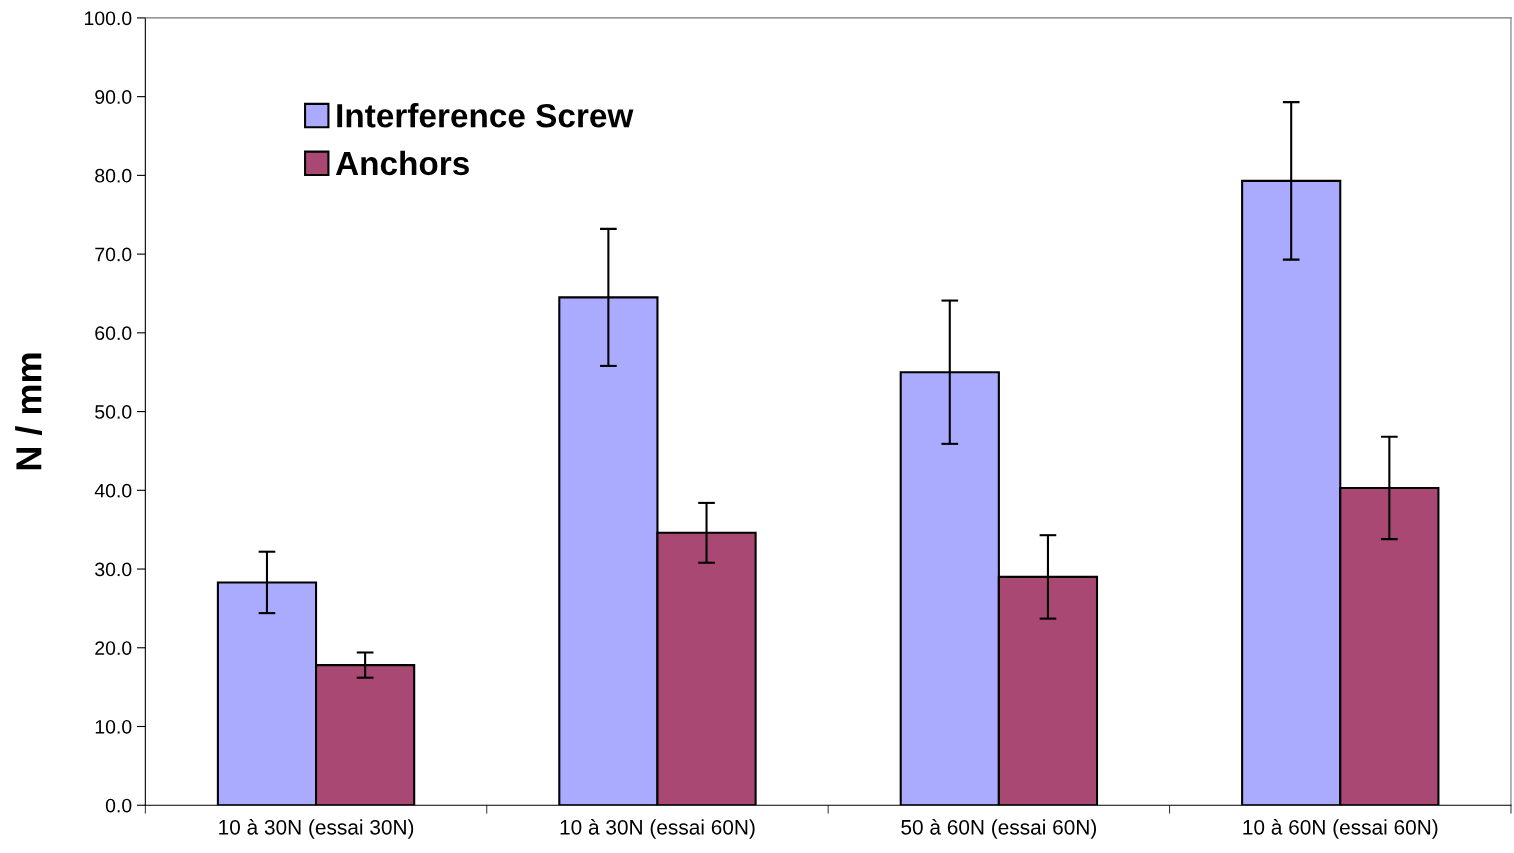 This screenshot has height=853, width=1514. What do you see at coordinates (113, 490) in the screenshot?
I see `y-tick-label: 40.0` at bounding box center [113, 490].